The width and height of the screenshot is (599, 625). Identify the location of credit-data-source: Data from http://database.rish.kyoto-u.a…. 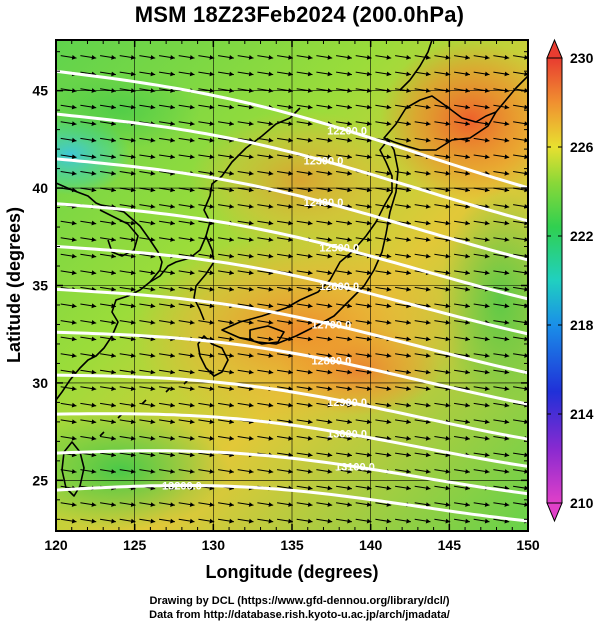
(299, 615).